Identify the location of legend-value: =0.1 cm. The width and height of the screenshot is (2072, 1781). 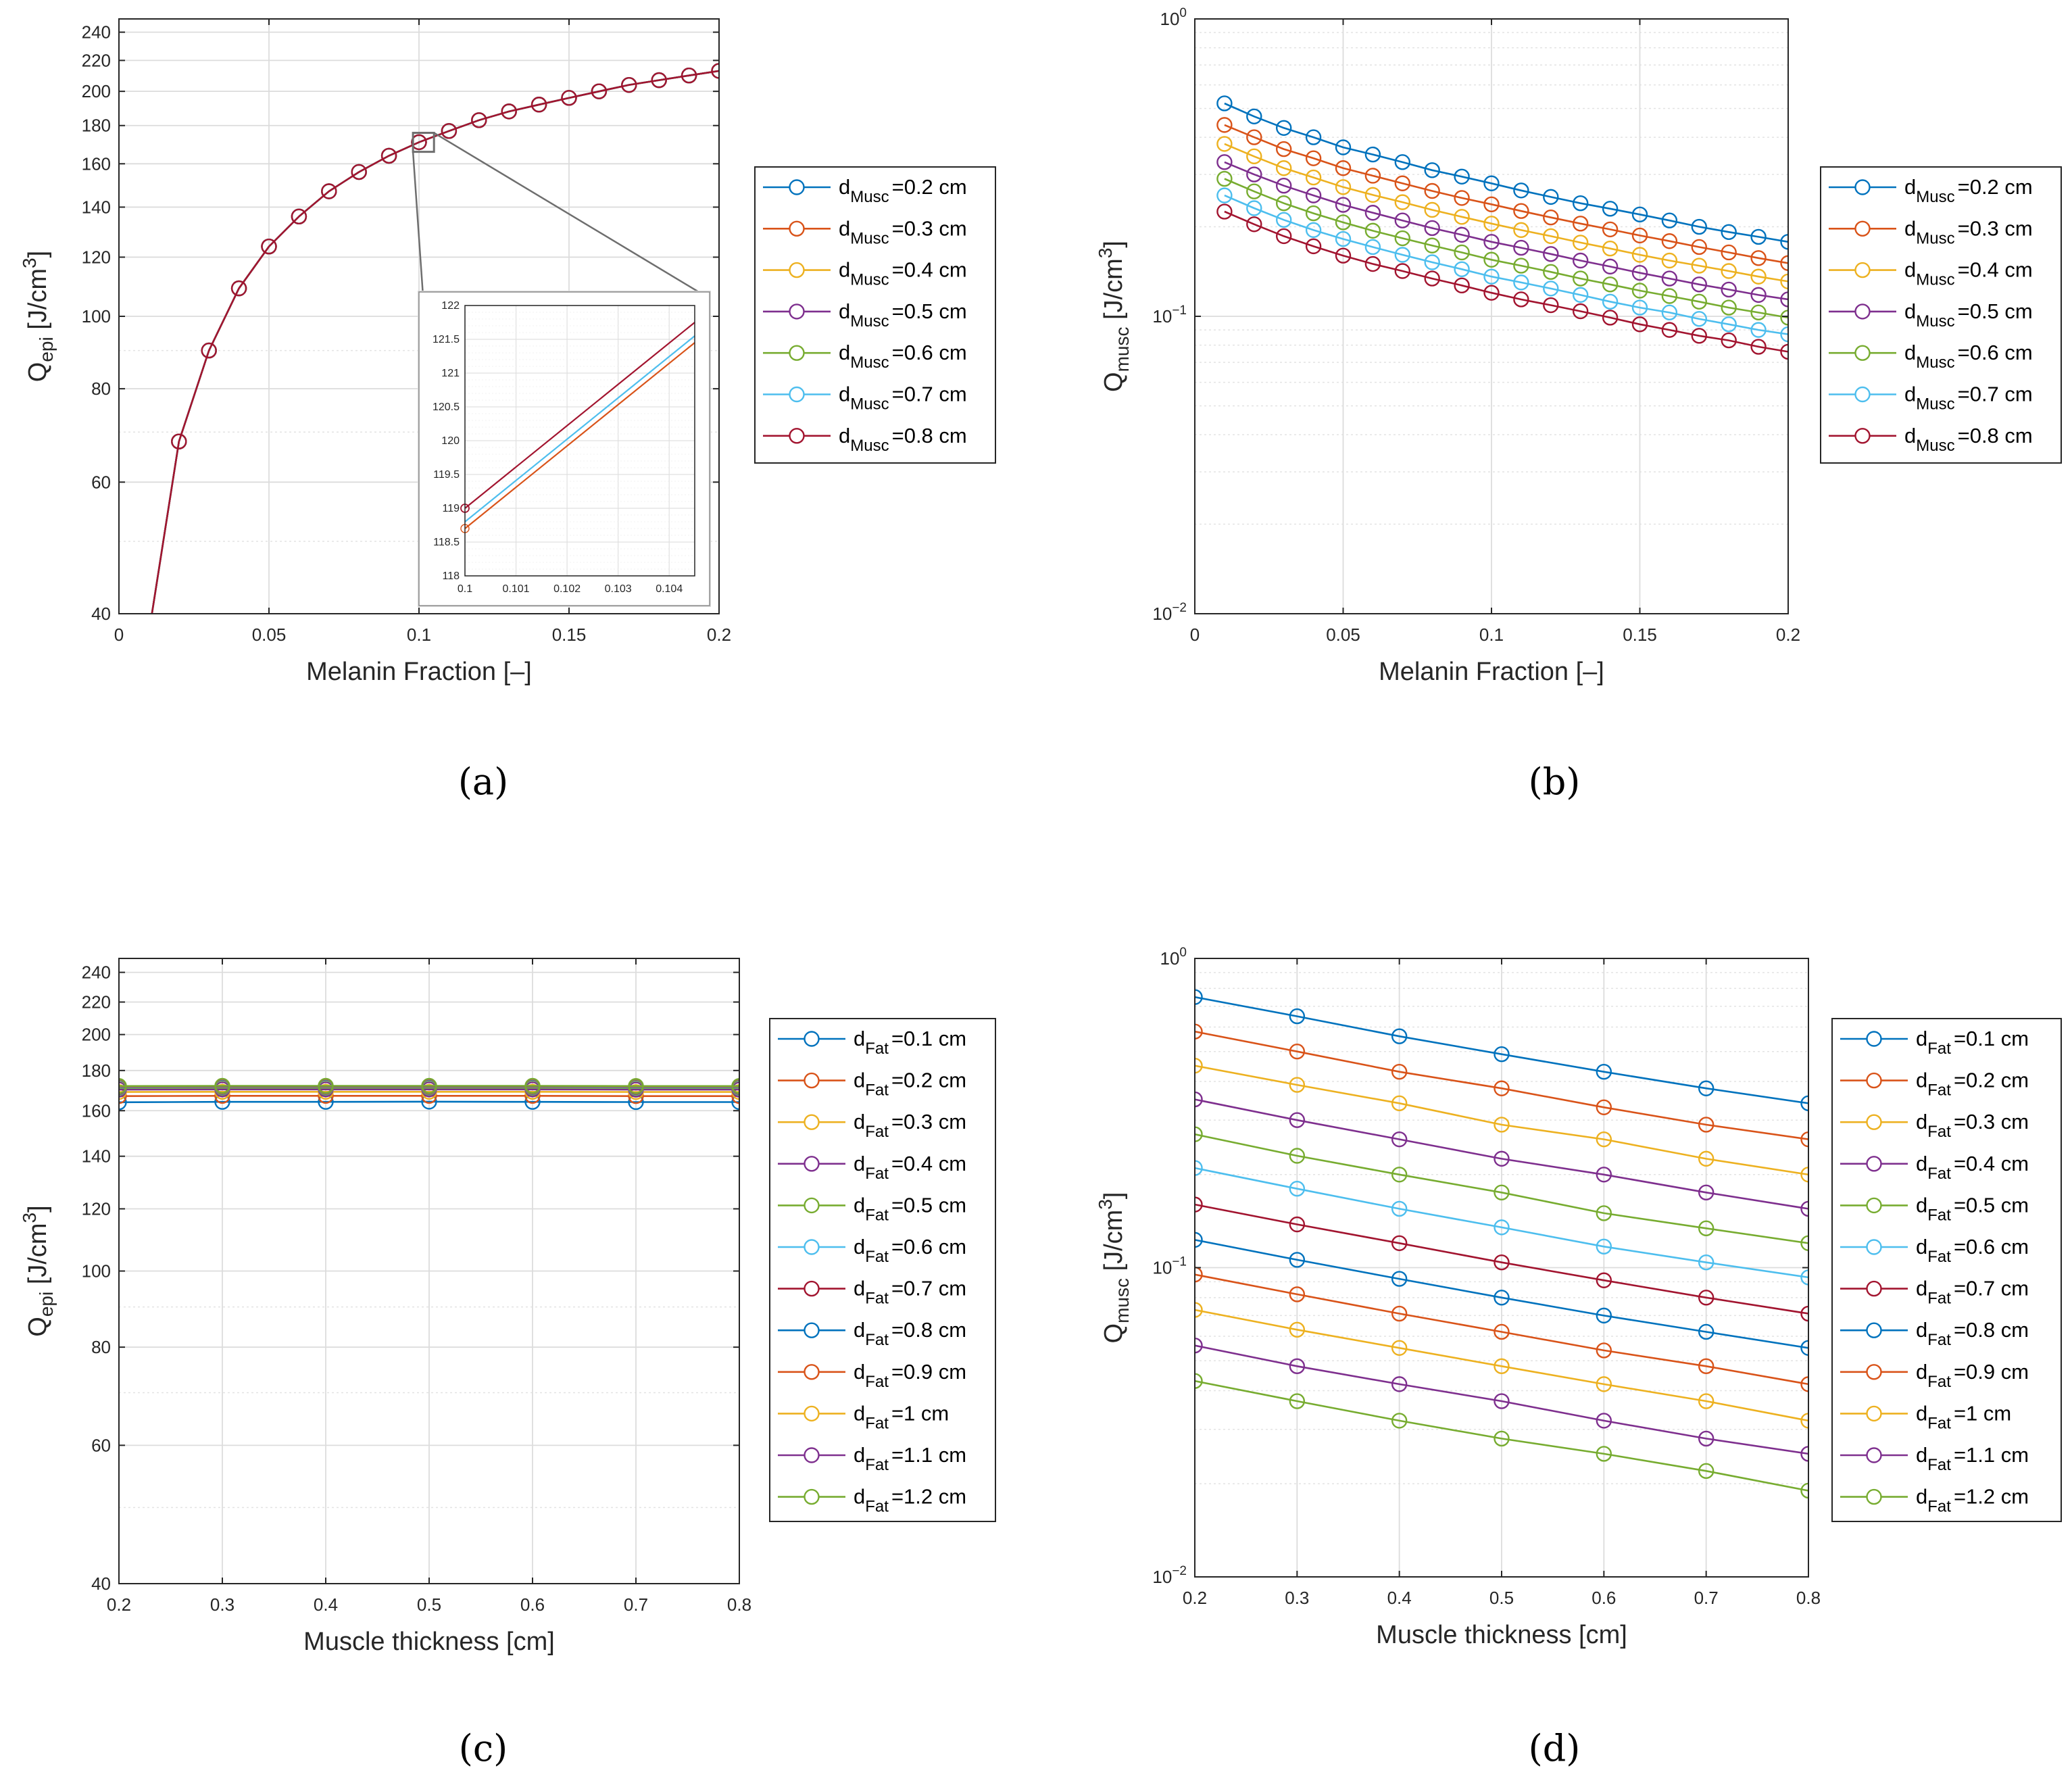
(1992, 1038).